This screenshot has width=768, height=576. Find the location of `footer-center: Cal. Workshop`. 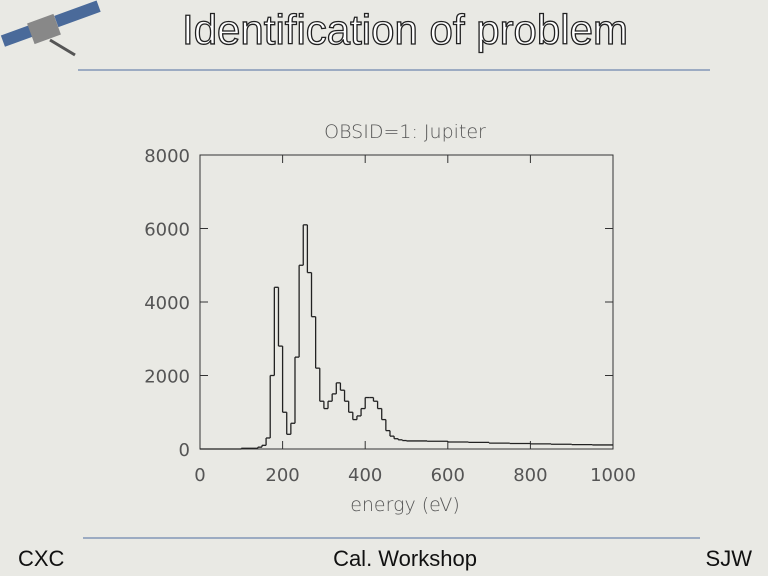

footer-center: Cal. Workshop is located at coordinates (405, 558).